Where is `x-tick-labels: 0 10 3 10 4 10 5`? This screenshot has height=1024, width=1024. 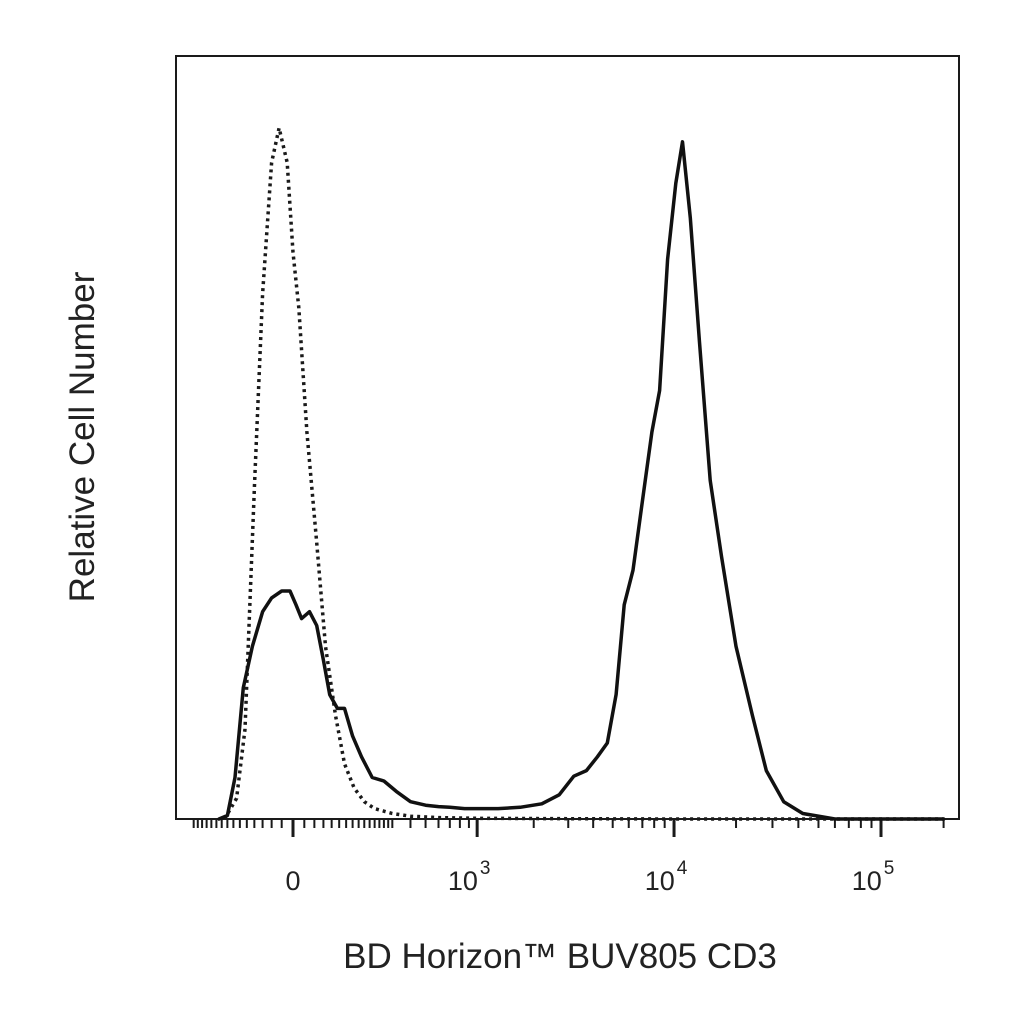
x-tick-labels: 0 10 3 10 4 10 5 is located at coordinates (589, 877).